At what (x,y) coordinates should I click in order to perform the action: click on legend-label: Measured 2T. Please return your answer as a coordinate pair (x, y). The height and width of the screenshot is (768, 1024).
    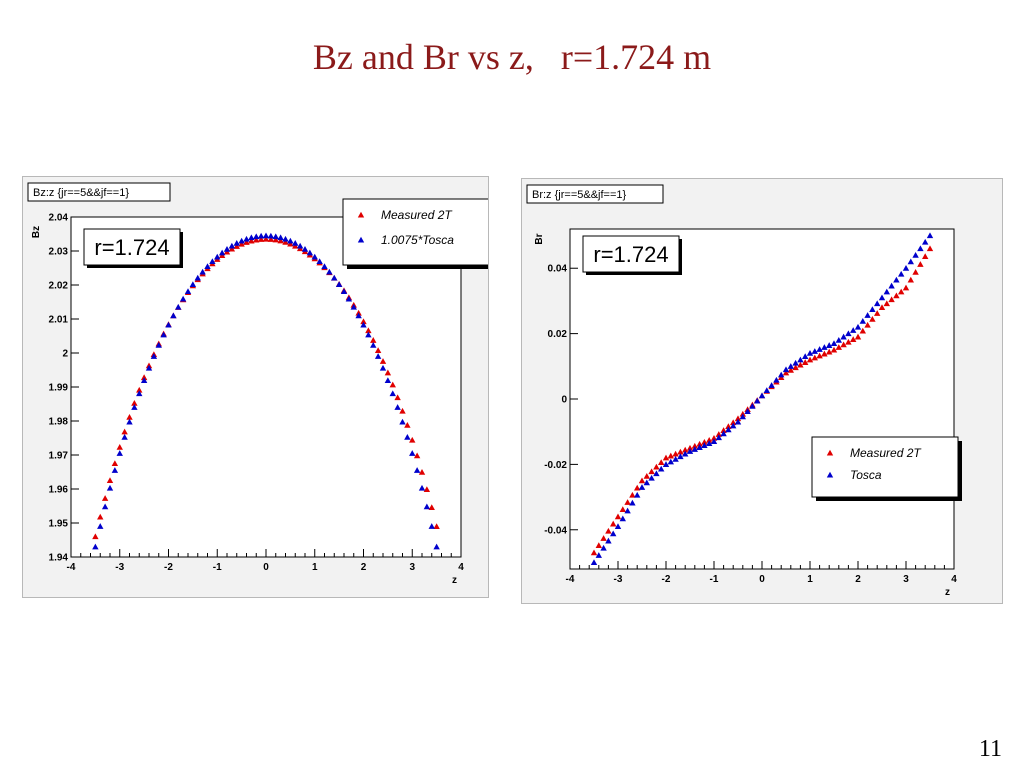
    Looking at the image, I should click on (886, 453).